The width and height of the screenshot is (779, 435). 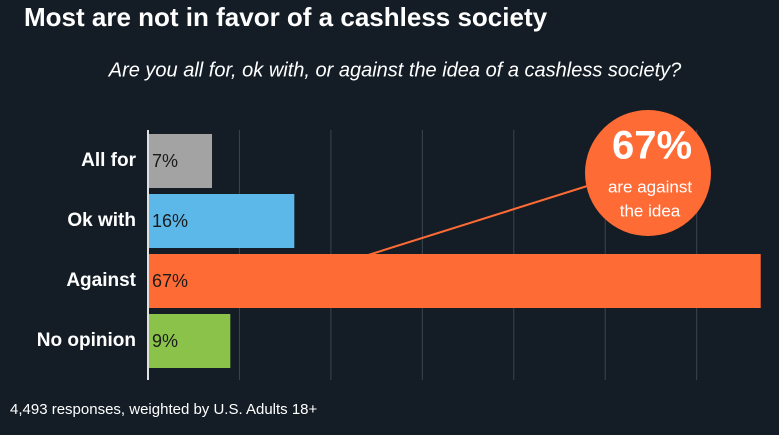 What do you see at coordinates (648, 173) in the screenshot?
I see `annotation-circle` at bounding box center [648, 173].